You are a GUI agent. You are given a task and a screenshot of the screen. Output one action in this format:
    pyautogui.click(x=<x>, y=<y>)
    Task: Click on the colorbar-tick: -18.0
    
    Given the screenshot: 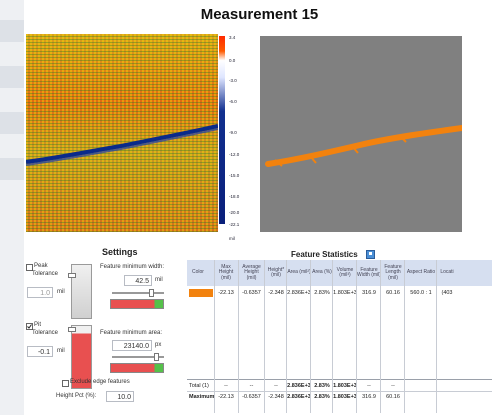 What is the action you would take?
    pyautogui.click(x=234, y=196)
    